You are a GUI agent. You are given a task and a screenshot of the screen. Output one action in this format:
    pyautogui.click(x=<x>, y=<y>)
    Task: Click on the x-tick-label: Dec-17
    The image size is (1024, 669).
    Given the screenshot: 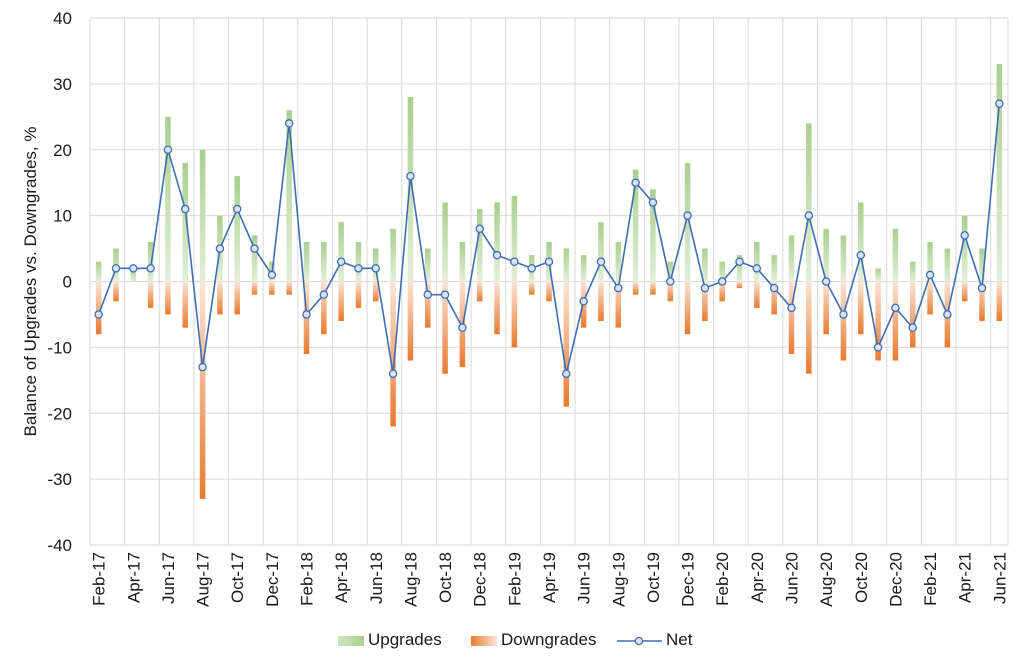 What is the action you would take?
    pyautogui.click(x=272, y=579)
    